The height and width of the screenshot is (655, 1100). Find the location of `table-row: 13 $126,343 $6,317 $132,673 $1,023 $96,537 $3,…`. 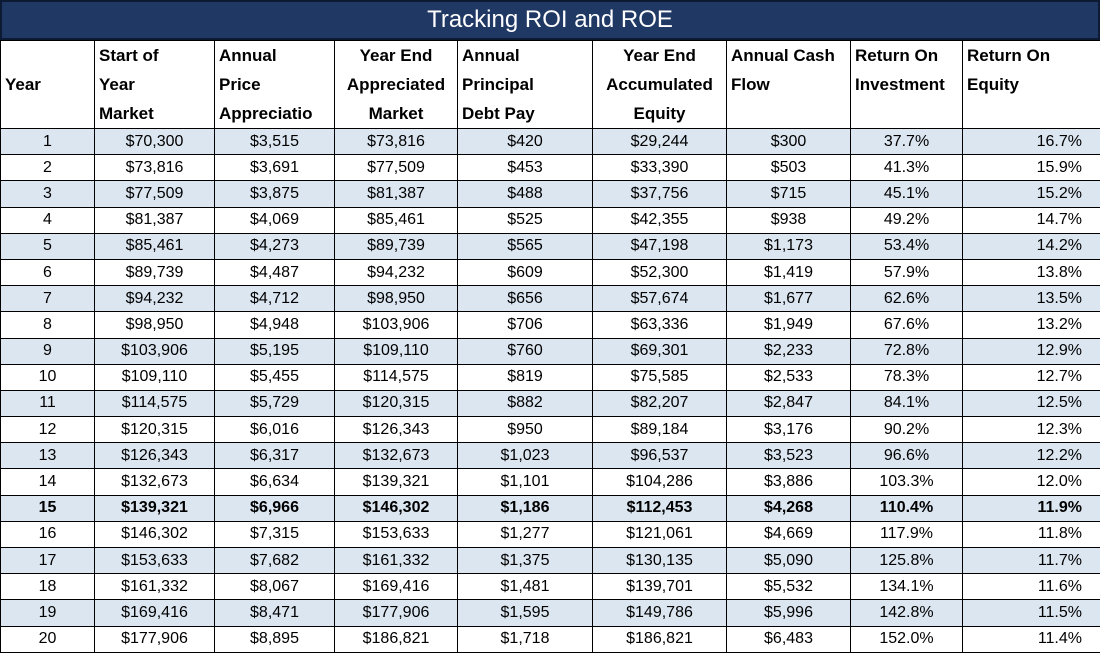

table-row: 13 $126,343 $6,317 $132,673 $1,023 $96,537 $3,… is located at coordinates (550, 456).